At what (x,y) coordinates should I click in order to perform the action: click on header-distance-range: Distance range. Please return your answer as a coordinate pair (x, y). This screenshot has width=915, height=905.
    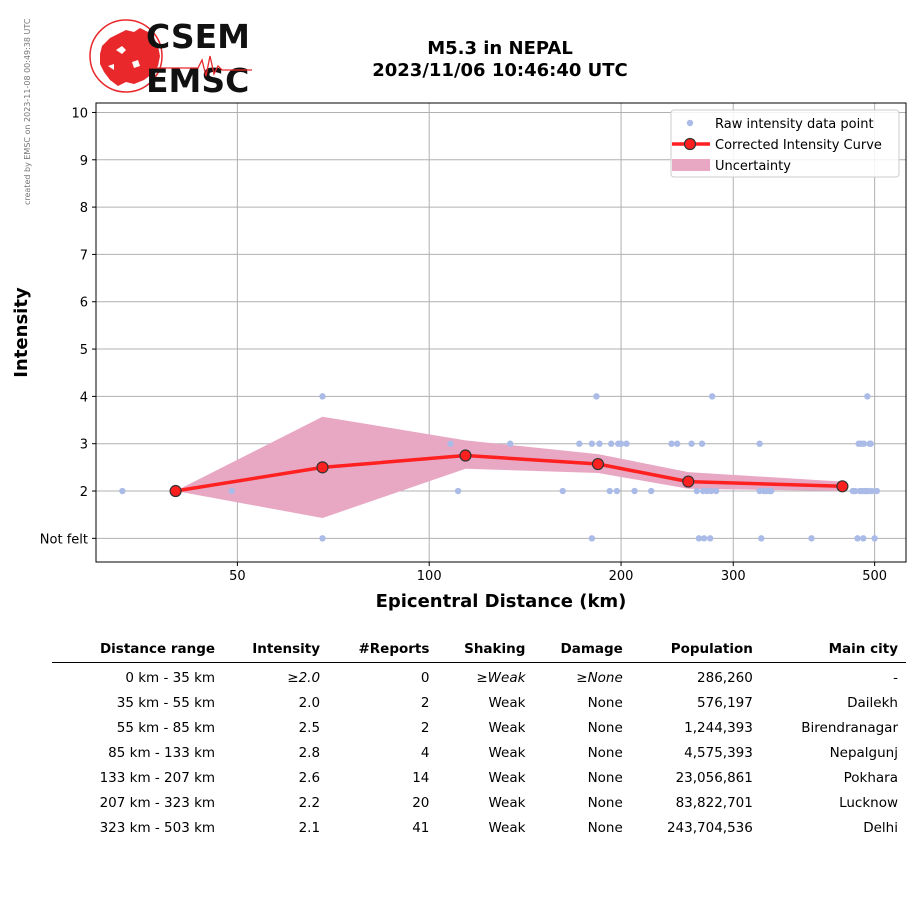
    Looking at the image, I should click on (138, 651).